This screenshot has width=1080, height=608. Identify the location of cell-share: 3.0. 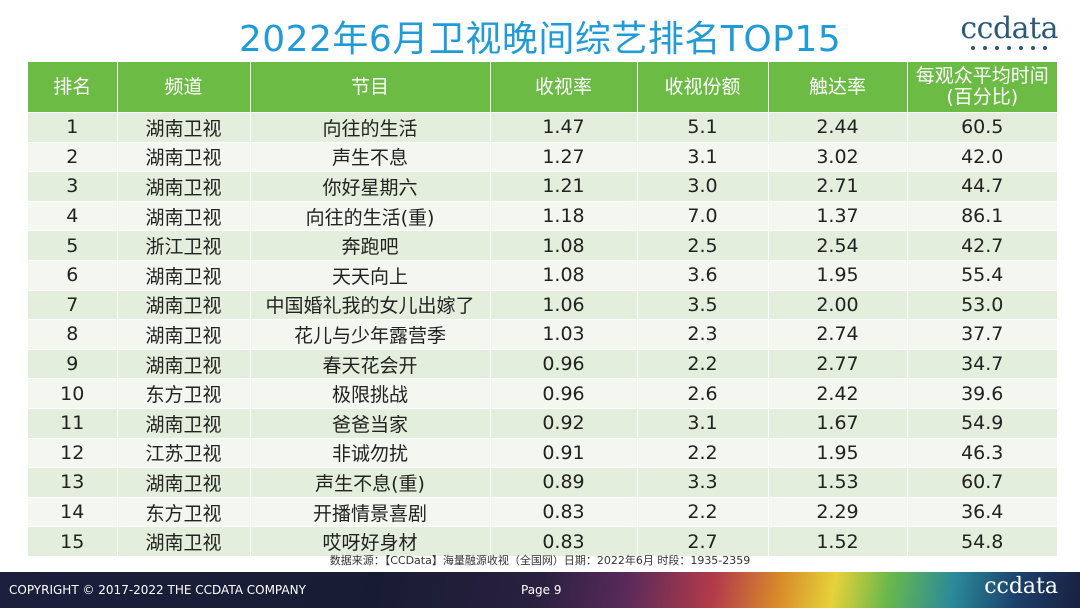
(703, 186).